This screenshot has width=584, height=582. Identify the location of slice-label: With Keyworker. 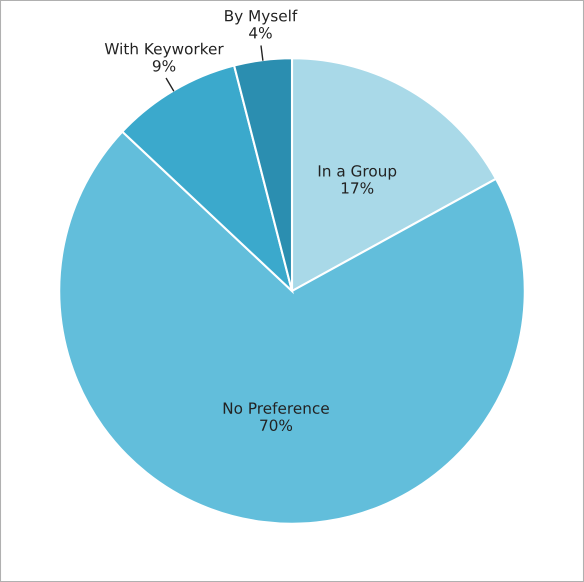
(164, 50).